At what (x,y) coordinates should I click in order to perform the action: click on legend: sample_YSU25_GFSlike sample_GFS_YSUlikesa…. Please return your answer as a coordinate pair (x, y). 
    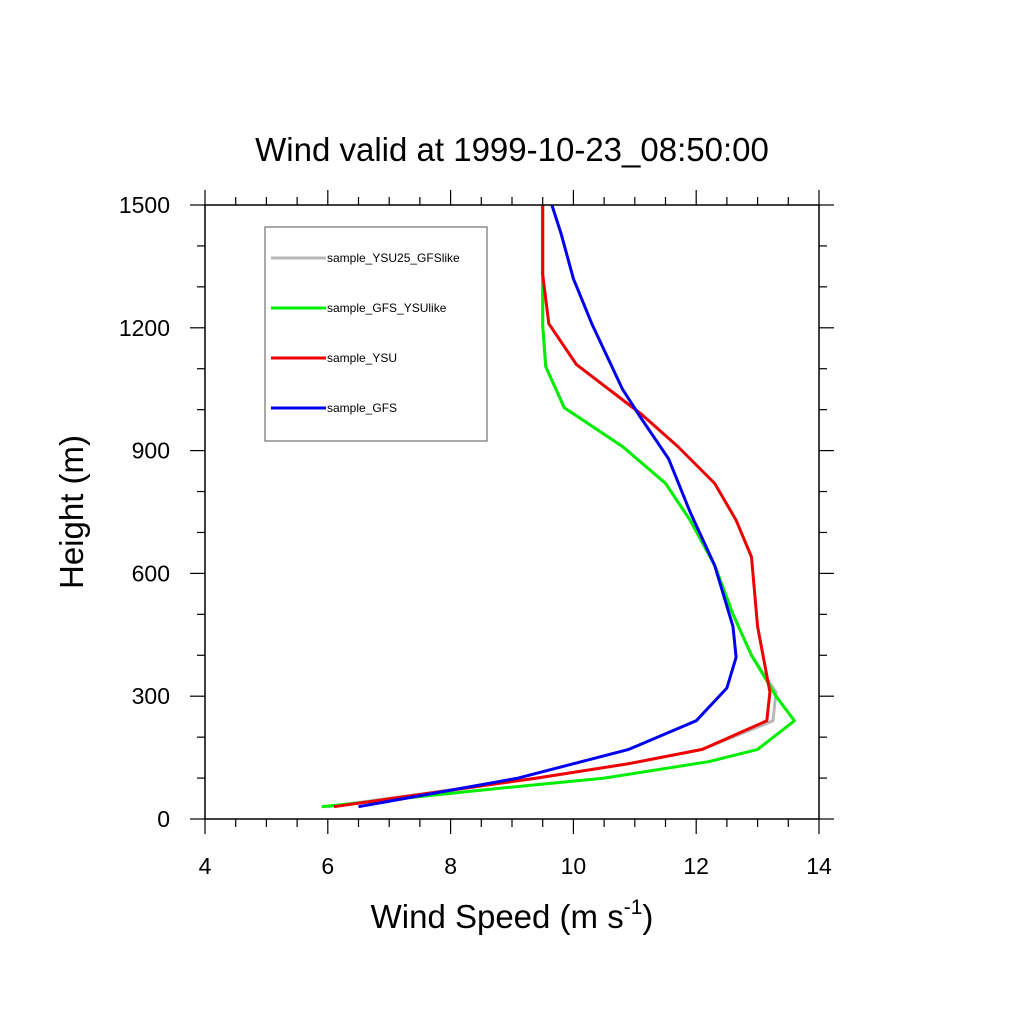
    Looking at the image, I should click on (376, 334).